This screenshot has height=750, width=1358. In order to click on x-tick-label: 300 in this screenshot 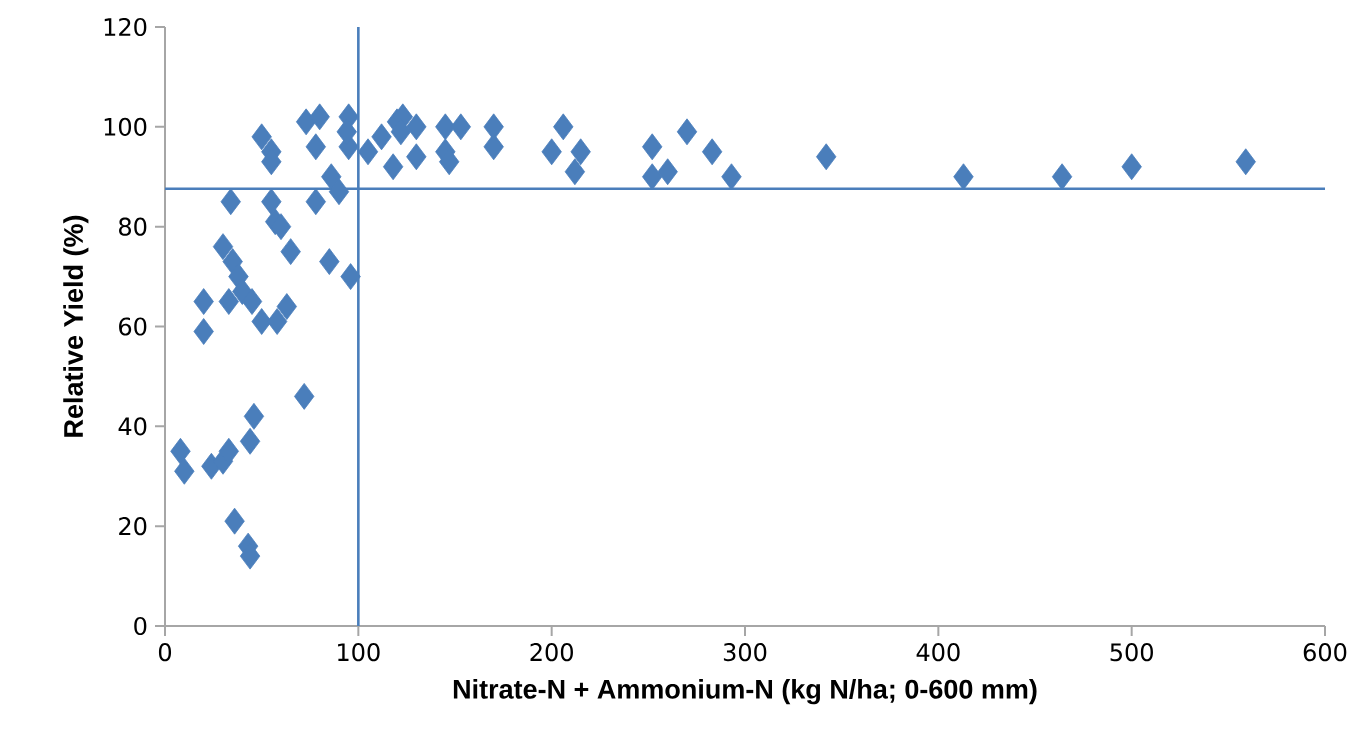, I will do `click(745, 652)`.